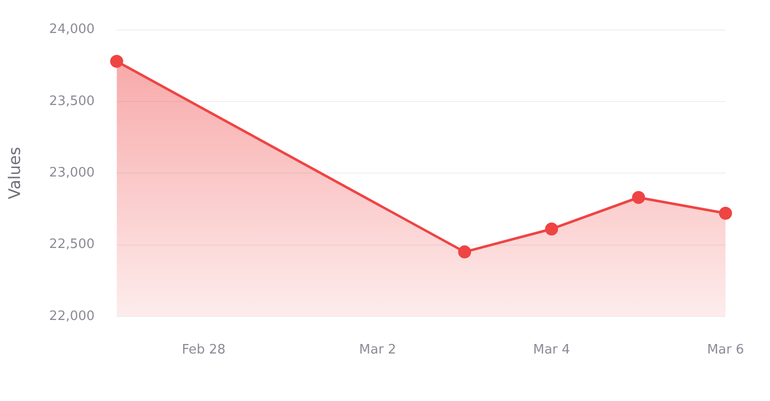  What do you see at coordinates (72, 172) in the screenshot?
I see `y-tick-label: 23,000` at bounding box center [72, 172].